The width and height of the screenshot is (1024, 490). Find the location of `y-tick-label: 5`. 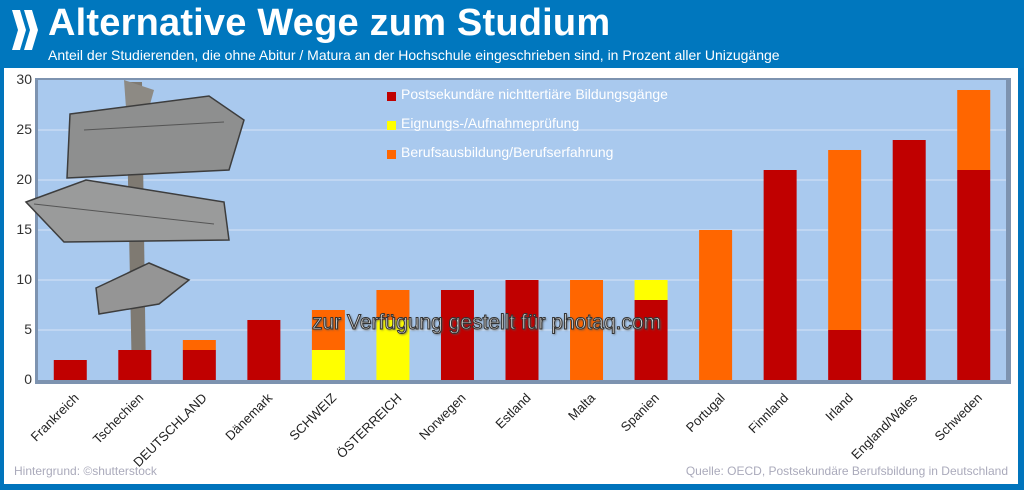

y-tick-label: 5 is located at coordinates (28, 329).